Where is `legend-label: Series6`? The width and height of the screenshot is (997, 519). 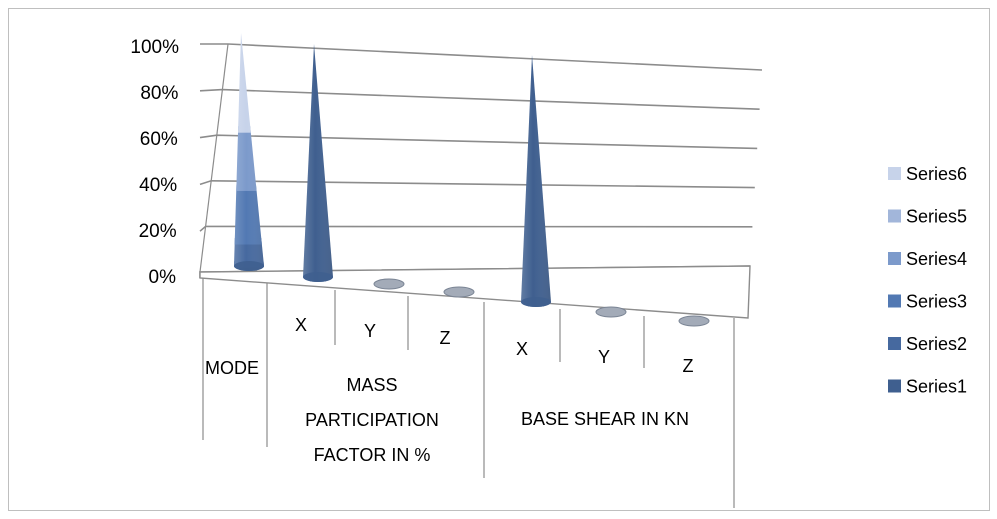 legend-label: Series6 is located at coordinates (936, 174).